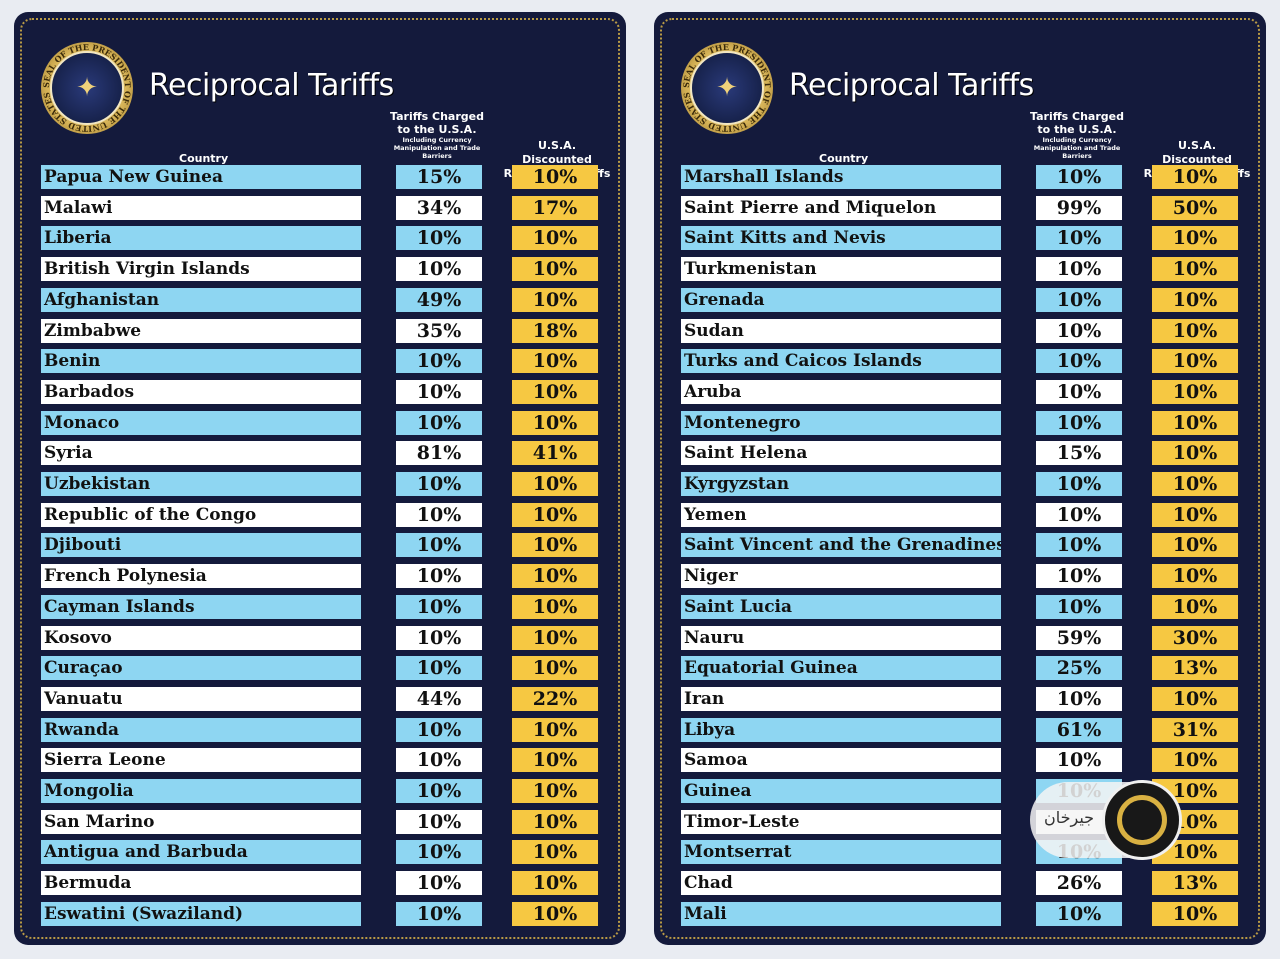 The image size is (1280, 959). What do you see at coordinates (841, 668) in the screenshot?
I see `country-cell: Equatorial Guinea` at bounding box center [841, 668].